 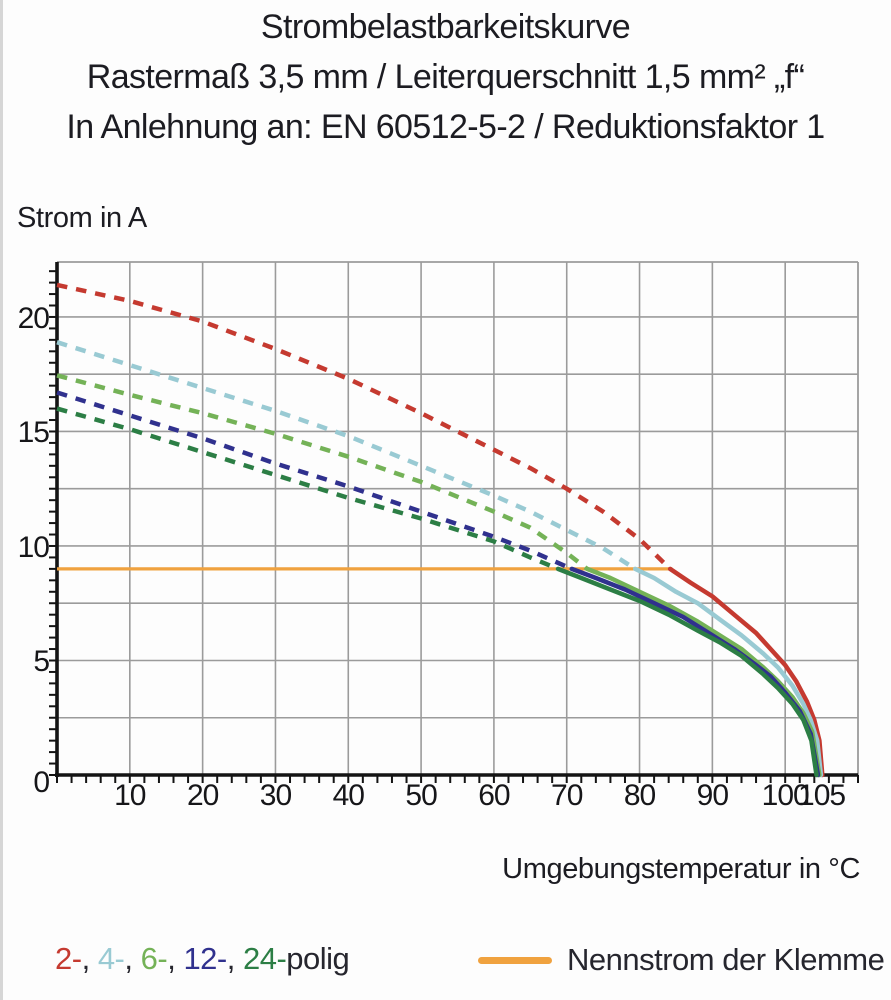 I want to click on chart-title-line1: Strombelastbarkeitskurve, so click(x=445, y=27).